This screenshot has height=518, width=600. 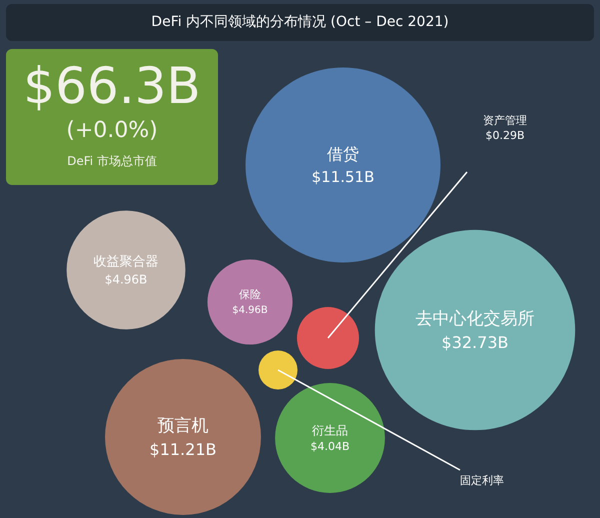 I want to click on data-label: $11.21B, so click(x=183, y=449).